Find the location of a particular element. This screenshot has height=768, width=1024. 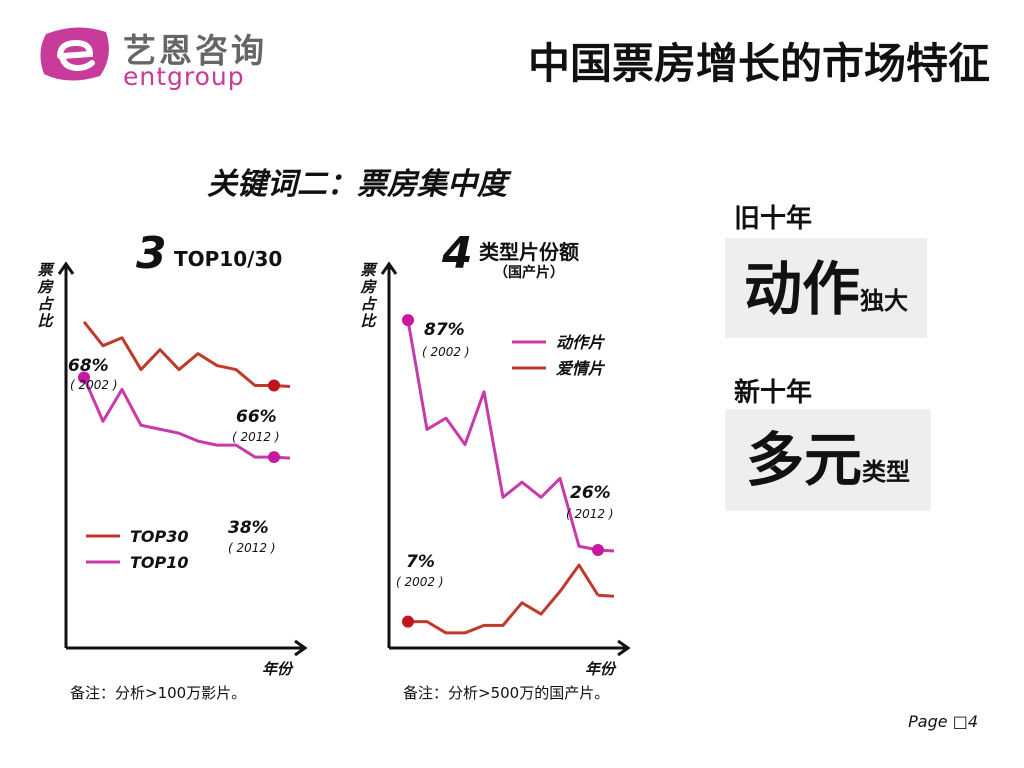

new-decade-box: 多元 类型 is located at coordinates (828, 460).